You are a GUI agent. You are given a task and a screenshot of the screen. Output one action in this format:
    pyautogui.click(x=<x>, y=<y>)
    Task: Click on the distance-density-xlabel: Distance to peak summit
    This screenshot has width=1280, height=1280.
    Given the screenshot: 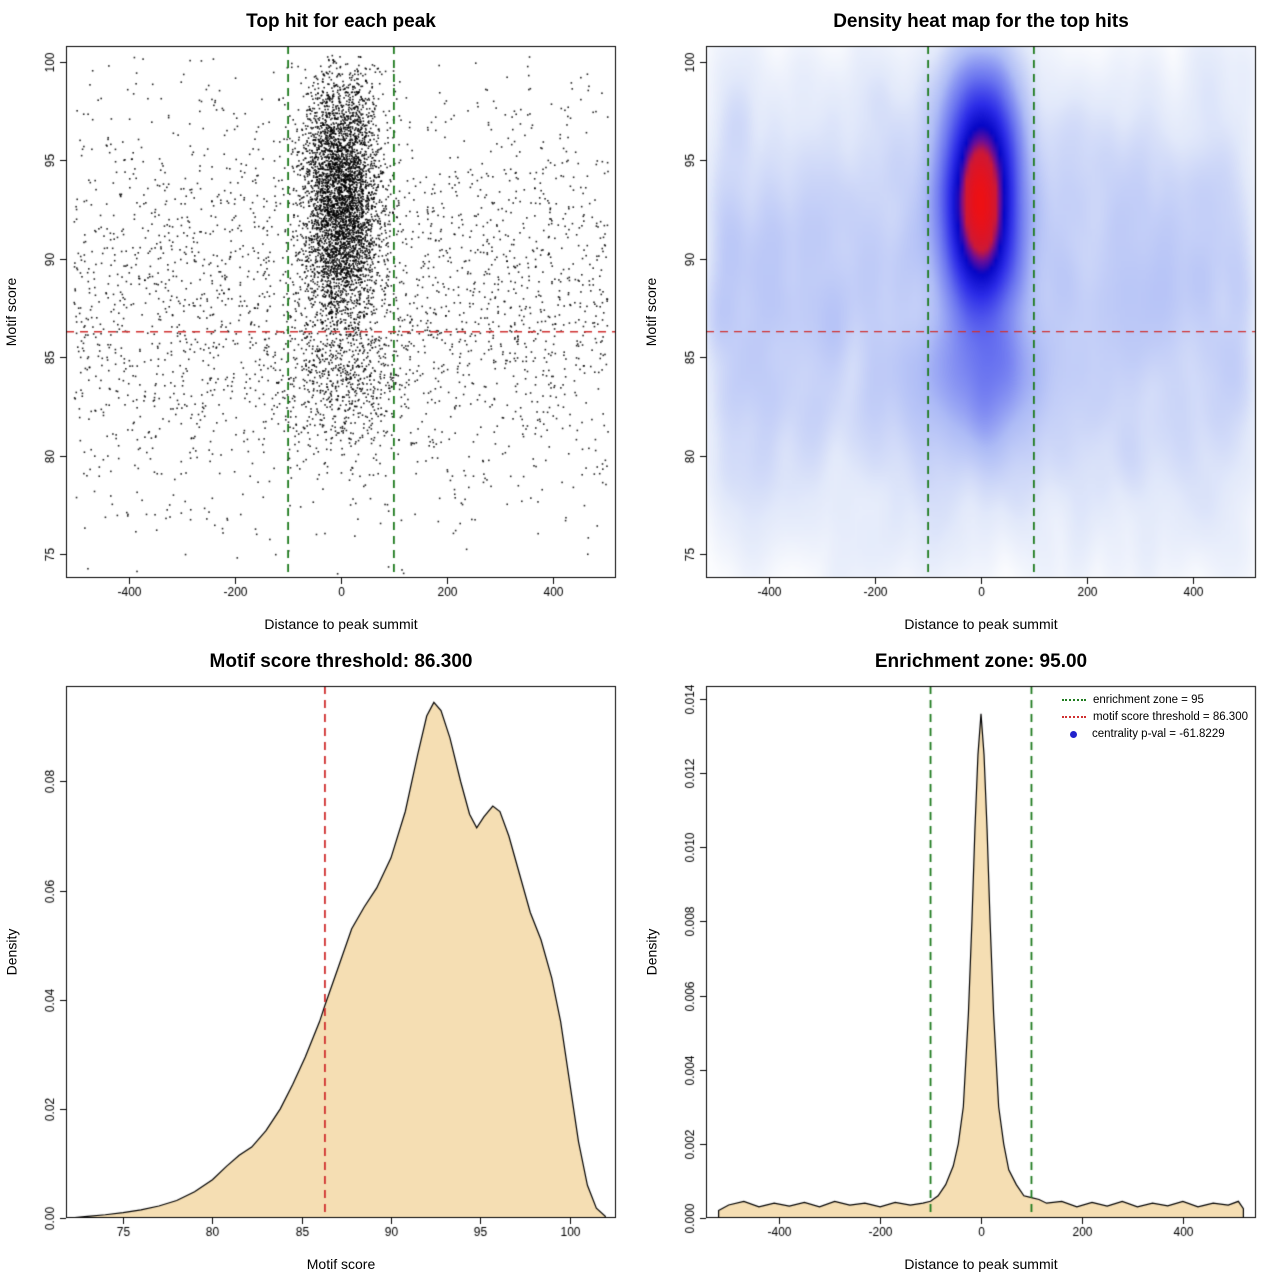 What is the action you would take?
    pyautogui.click(x=981, y=1264)
    